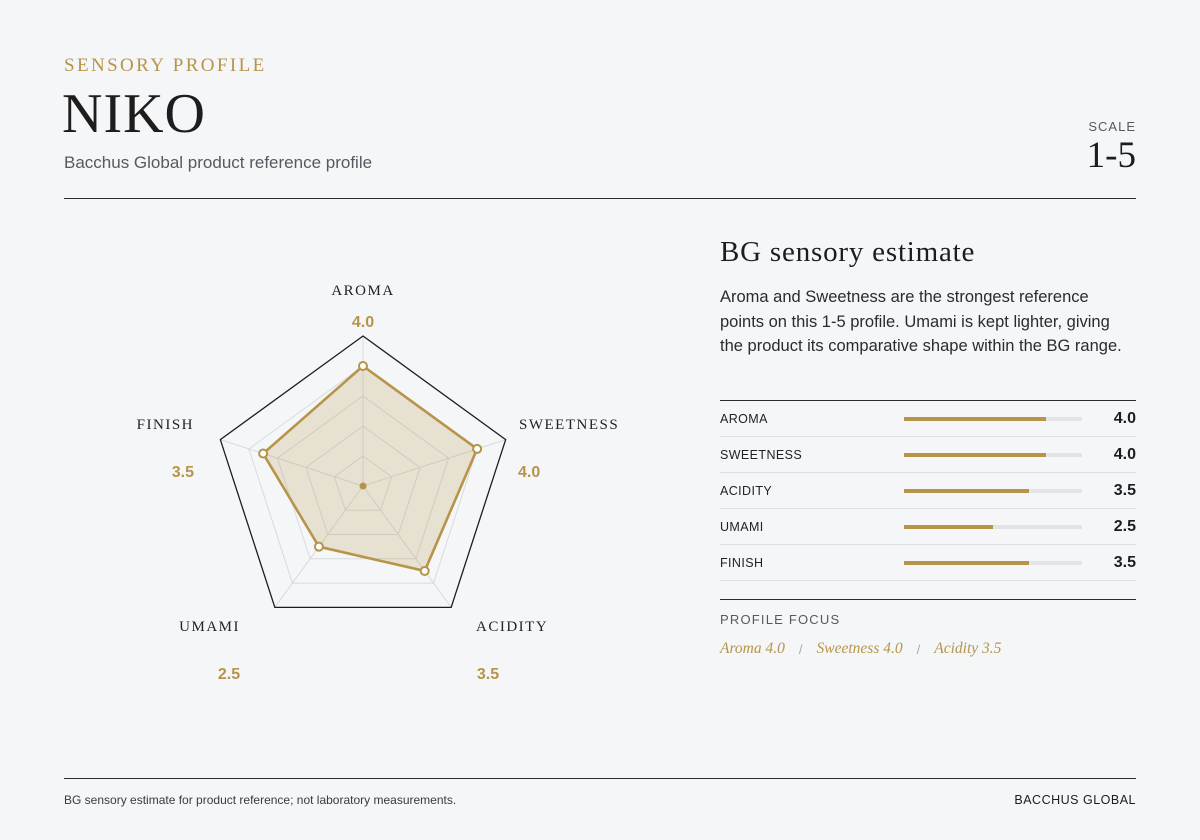 The height and width of the screenshot is (840, 1200). Describe the element at coordinates (848, 252) in the screenshot. I see `panel-title: BG sensory estimate` at that location.